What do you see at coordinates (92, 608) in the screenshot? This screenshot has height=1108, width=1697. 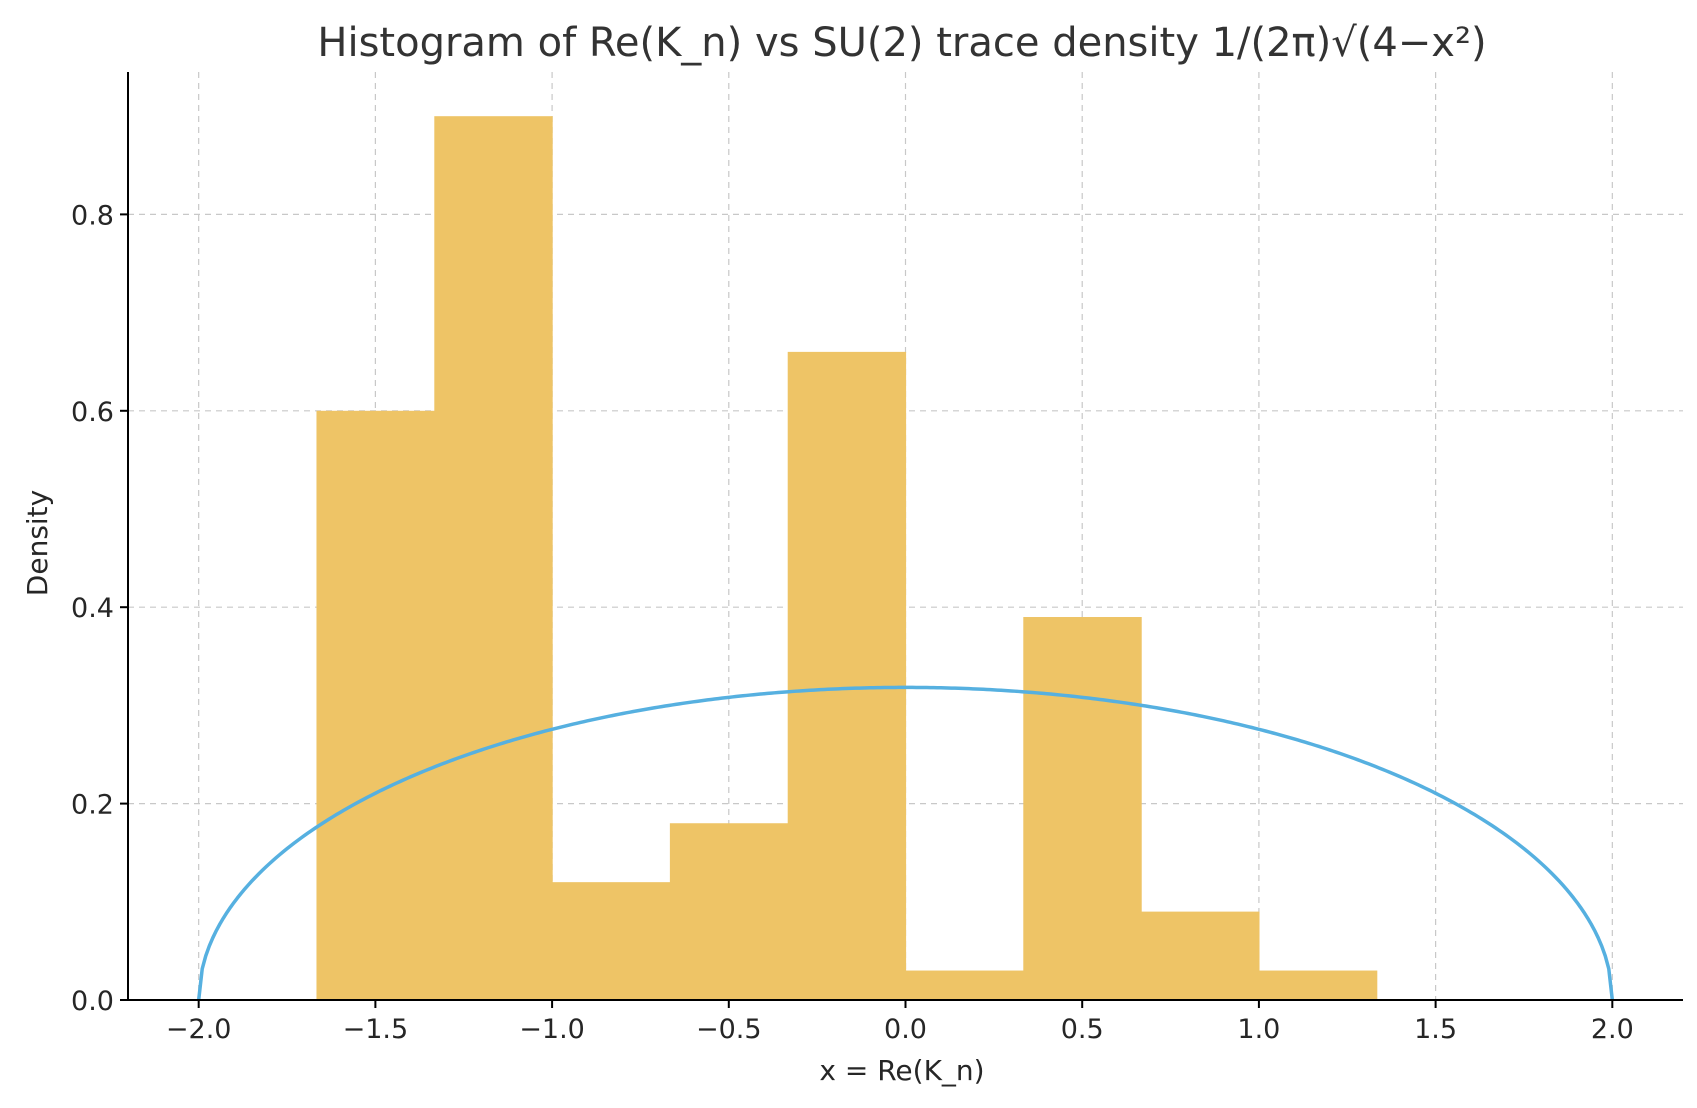 I see `y-tick-label-2: 0.4` at bounding box center [92, 608].